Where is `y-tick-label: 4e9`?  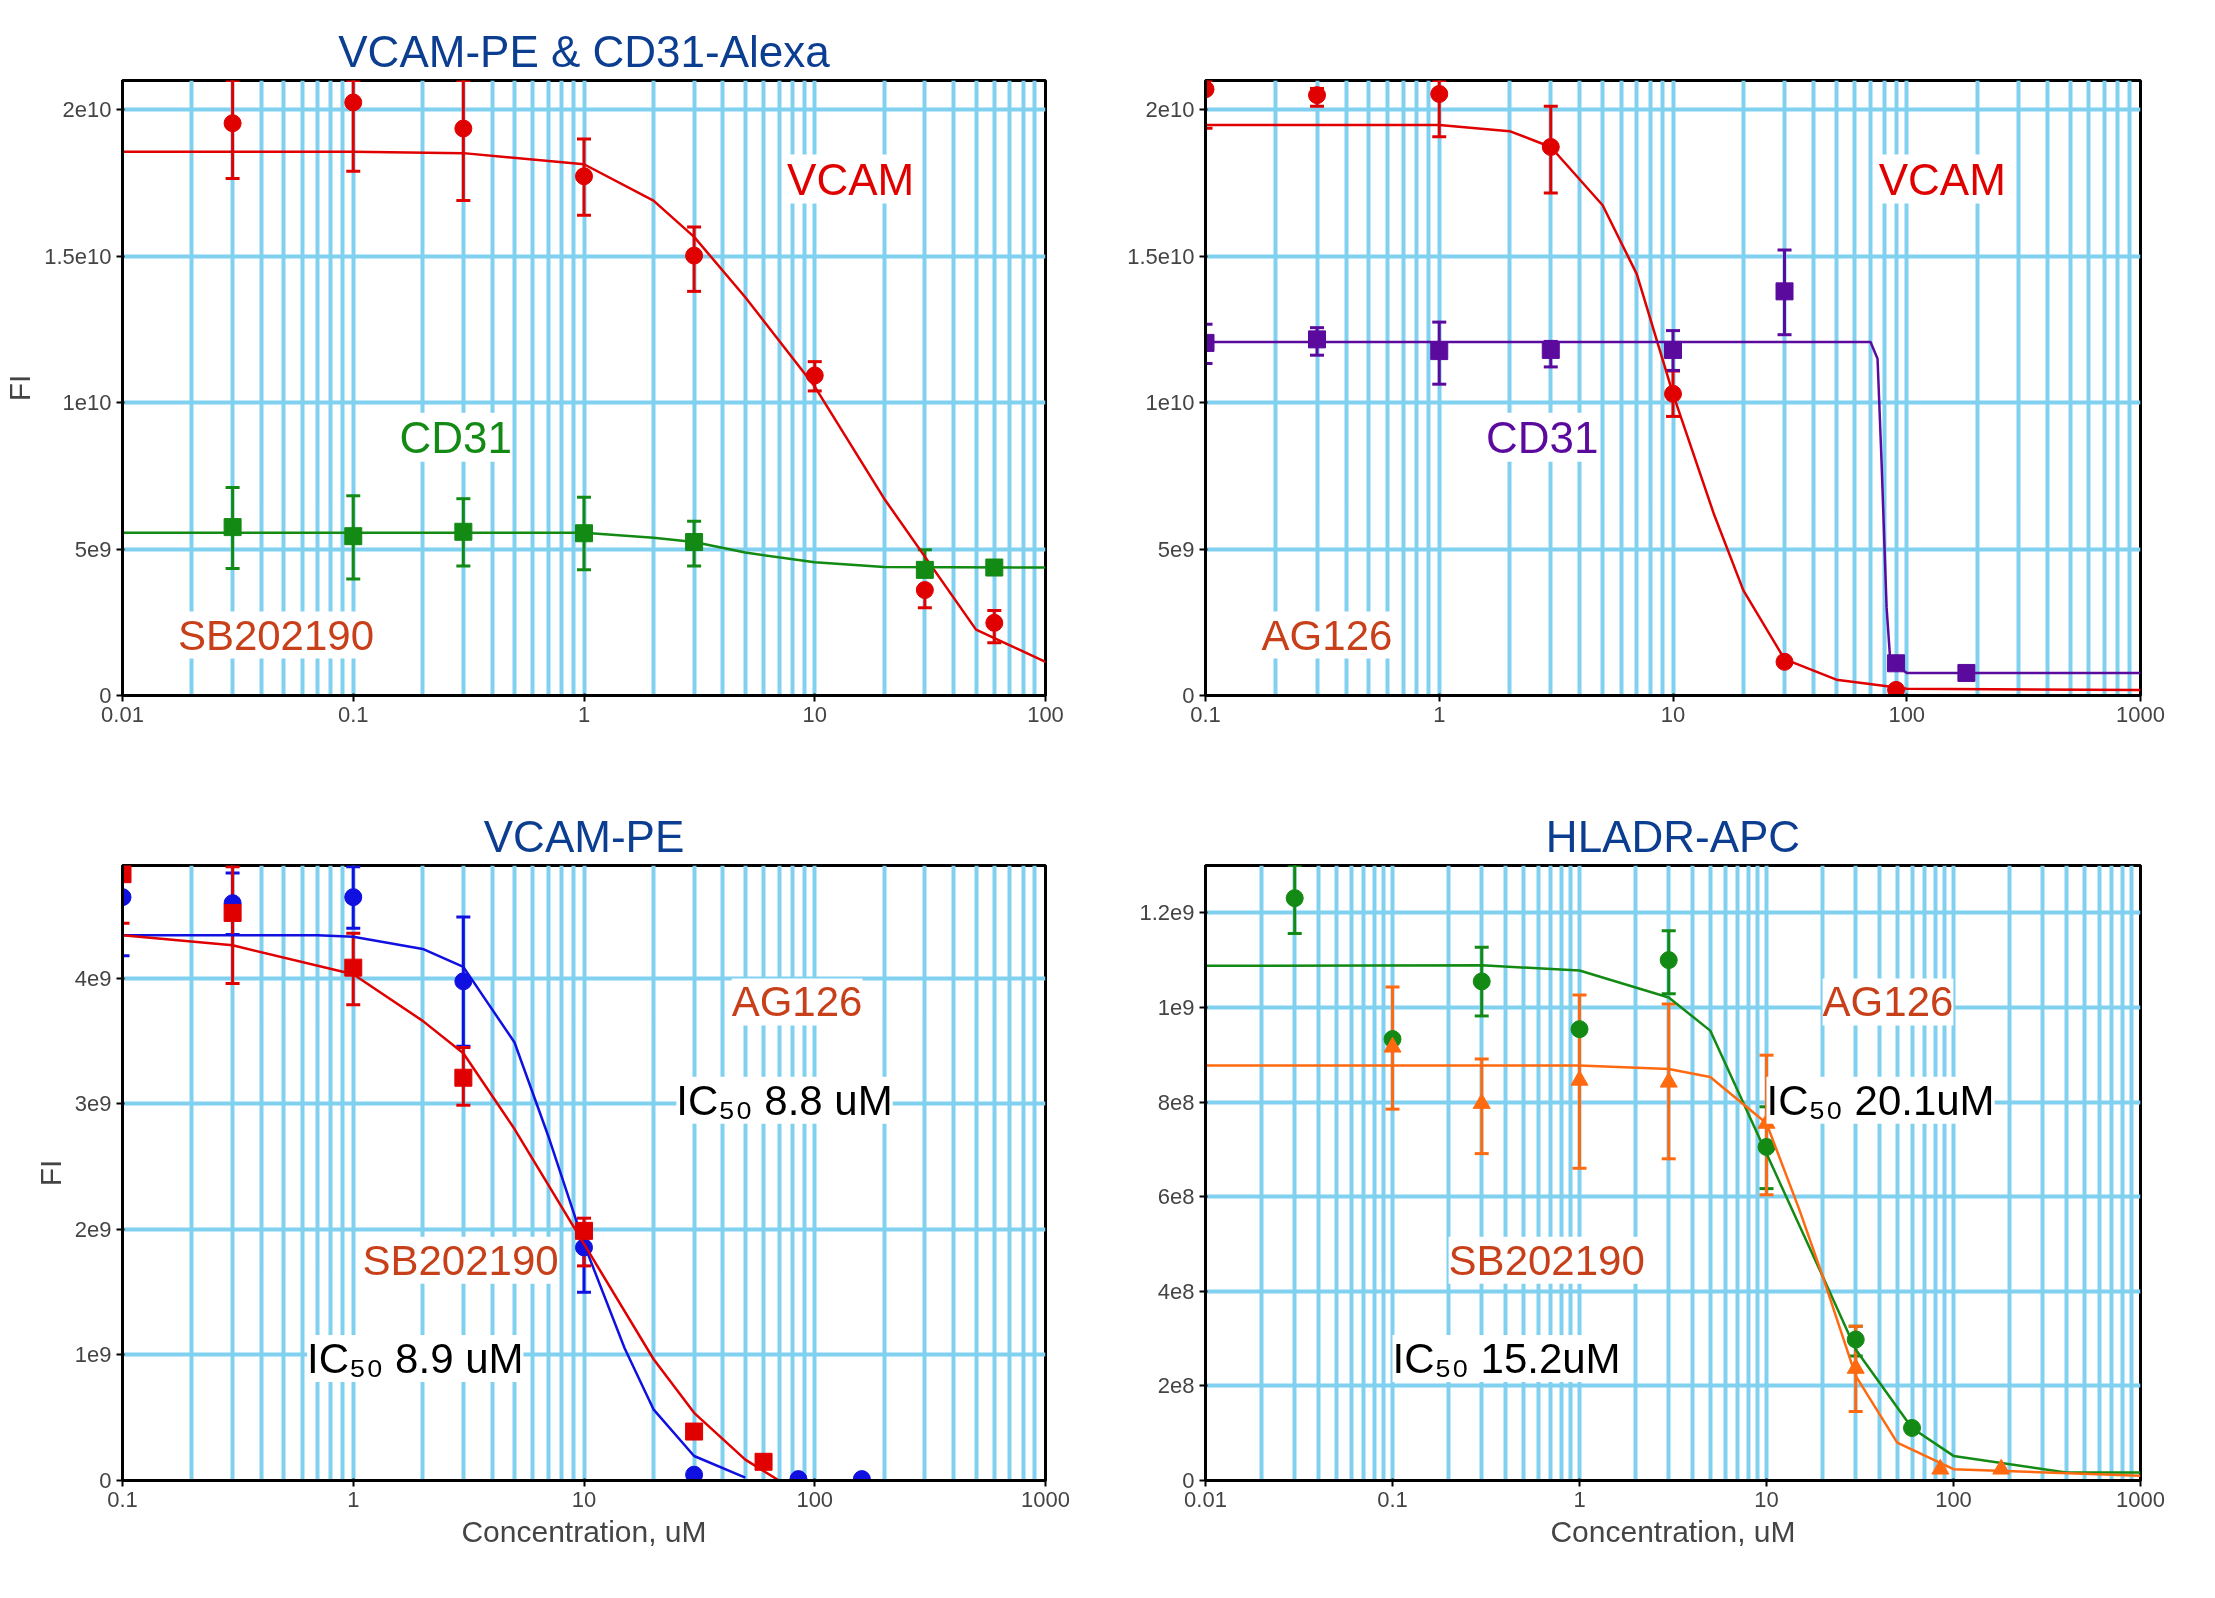 y-tick-label: 4e9 is located at coordinates (93, 978).